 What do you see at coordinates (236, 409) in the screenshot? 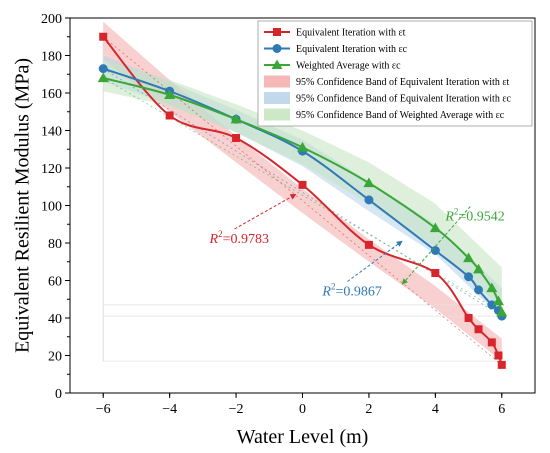
I see `x-tick-label: −2` at bounding box center [236, 409].